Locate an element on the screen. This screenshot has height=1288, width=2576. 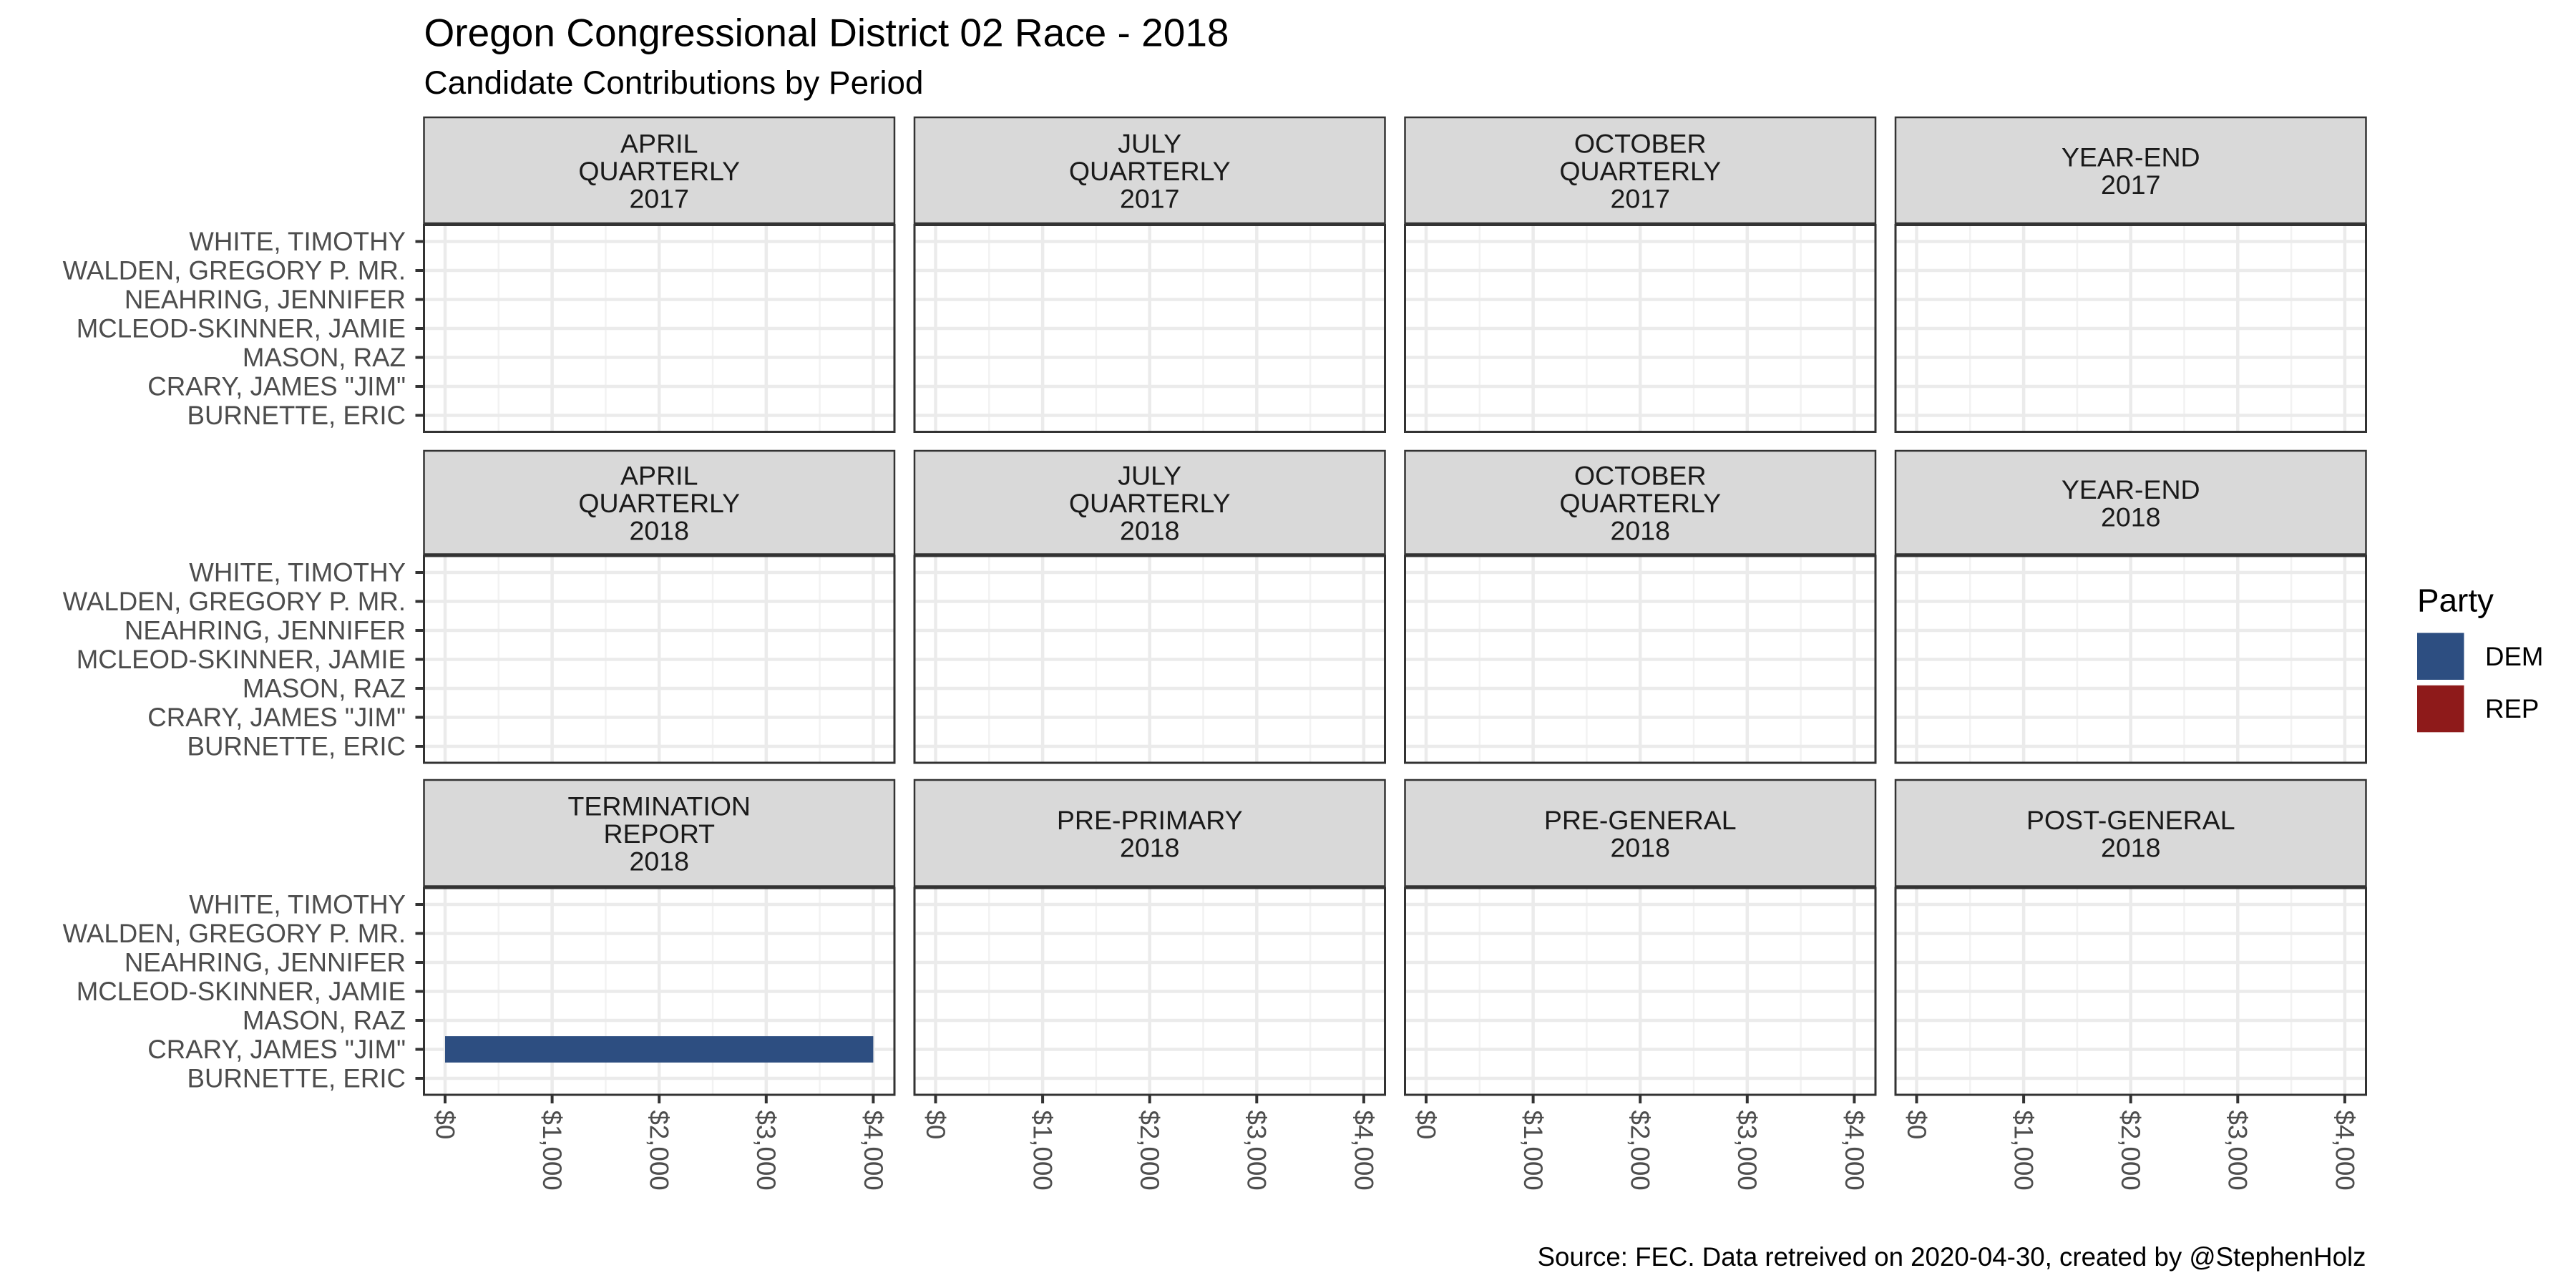
svg-text: Party is located at coordinates (2455, 600).